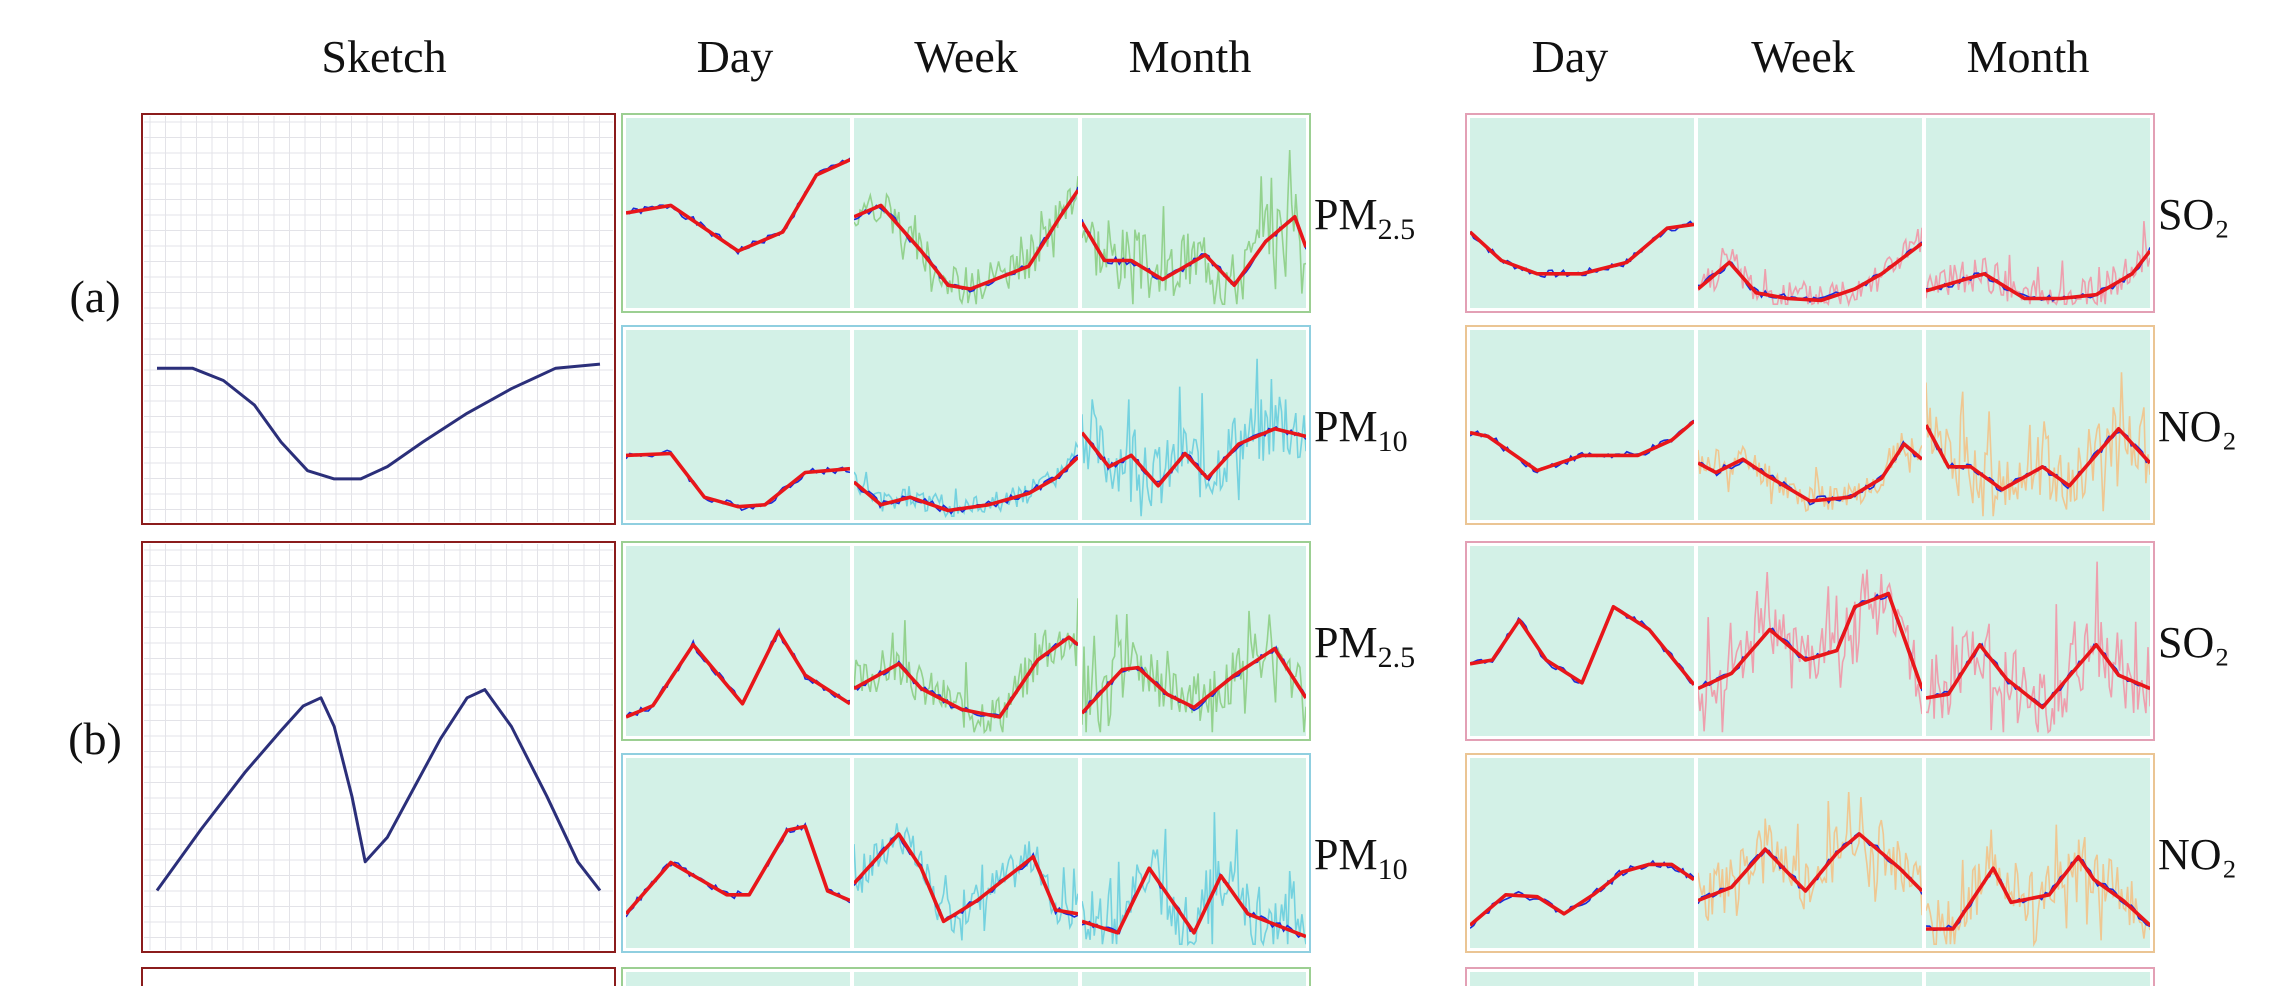  What do you see at coordinates (2186, 214) in the screenshot?
I see `pollutant-label-main: SO` at bounding box center [2186, 214].